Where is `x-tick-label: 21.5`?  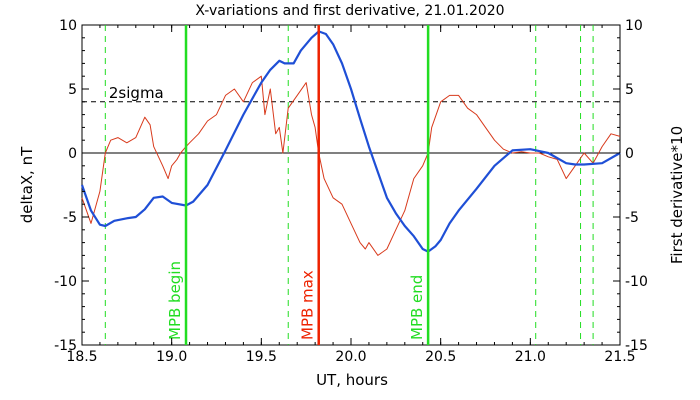
x-tick-label: 21.5 is located at coordinates (619, 357).